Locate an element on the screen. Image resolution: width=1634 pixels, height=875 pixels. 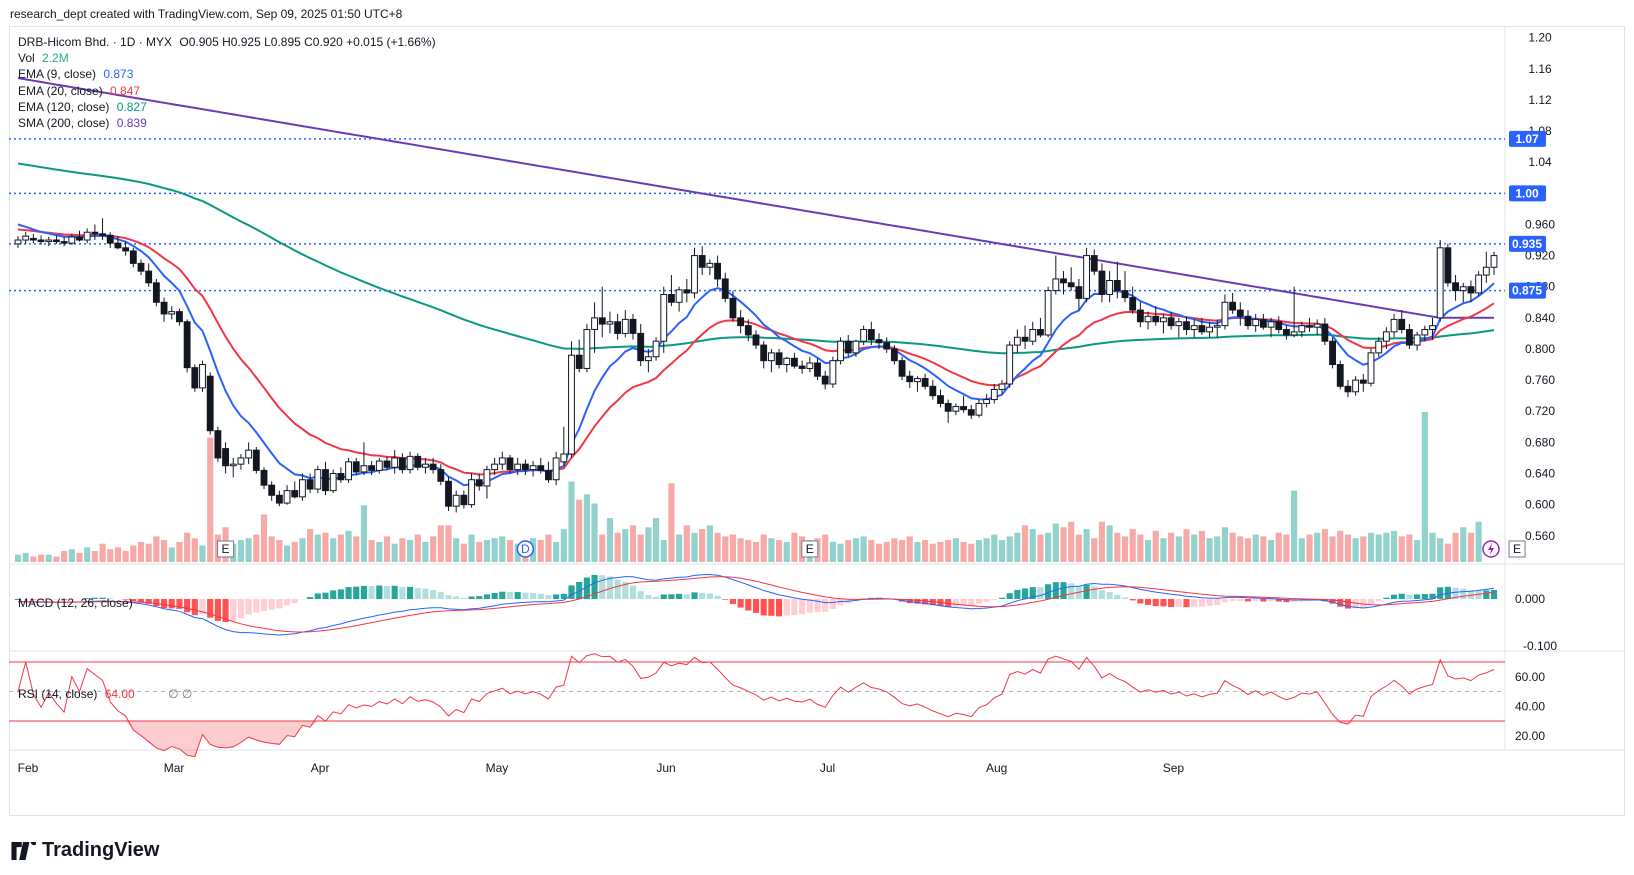
macd-line is located at coordinates (756, 604).